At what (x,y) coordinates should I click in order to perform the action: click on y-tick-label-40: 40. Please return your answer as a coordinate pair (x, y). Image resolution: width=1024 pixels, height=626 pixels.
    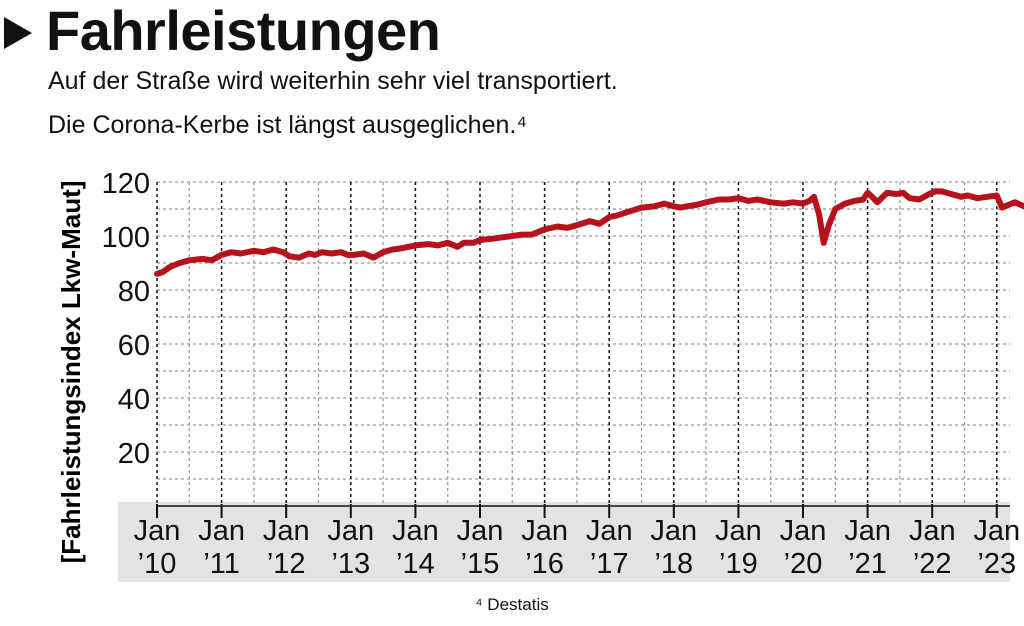
    Looking at the image, I should click on (134, 400).